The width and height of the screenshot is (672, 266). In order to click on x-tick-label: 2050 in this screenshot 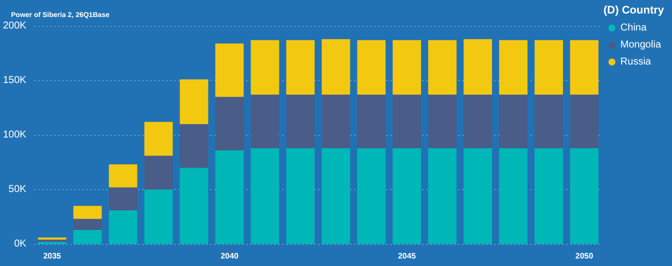, I will do `click(584, 256)`.